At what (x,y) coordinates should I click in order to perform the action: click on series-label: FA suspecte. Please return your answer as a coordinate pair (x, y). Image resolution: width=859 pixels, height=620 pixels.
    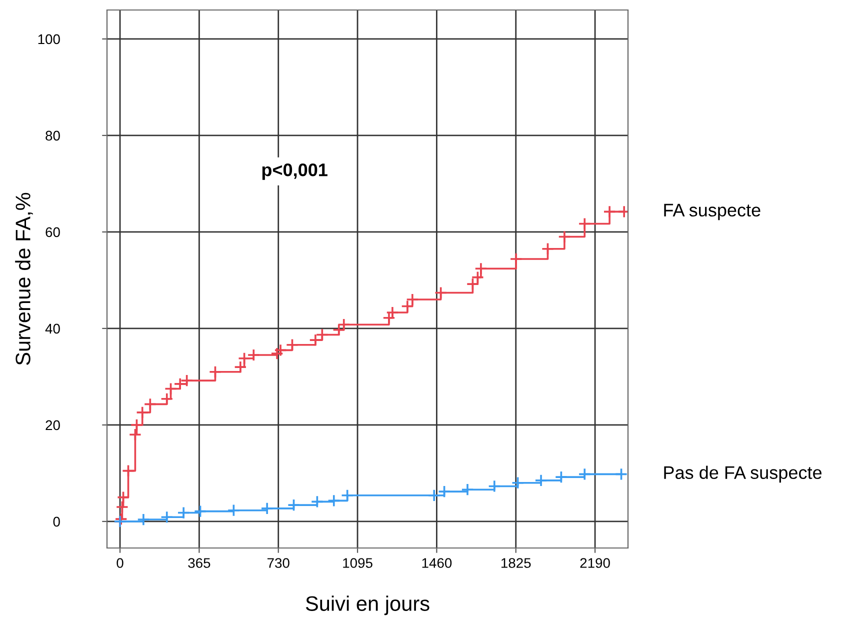
    Looking at the image, I should click on (712, 212).